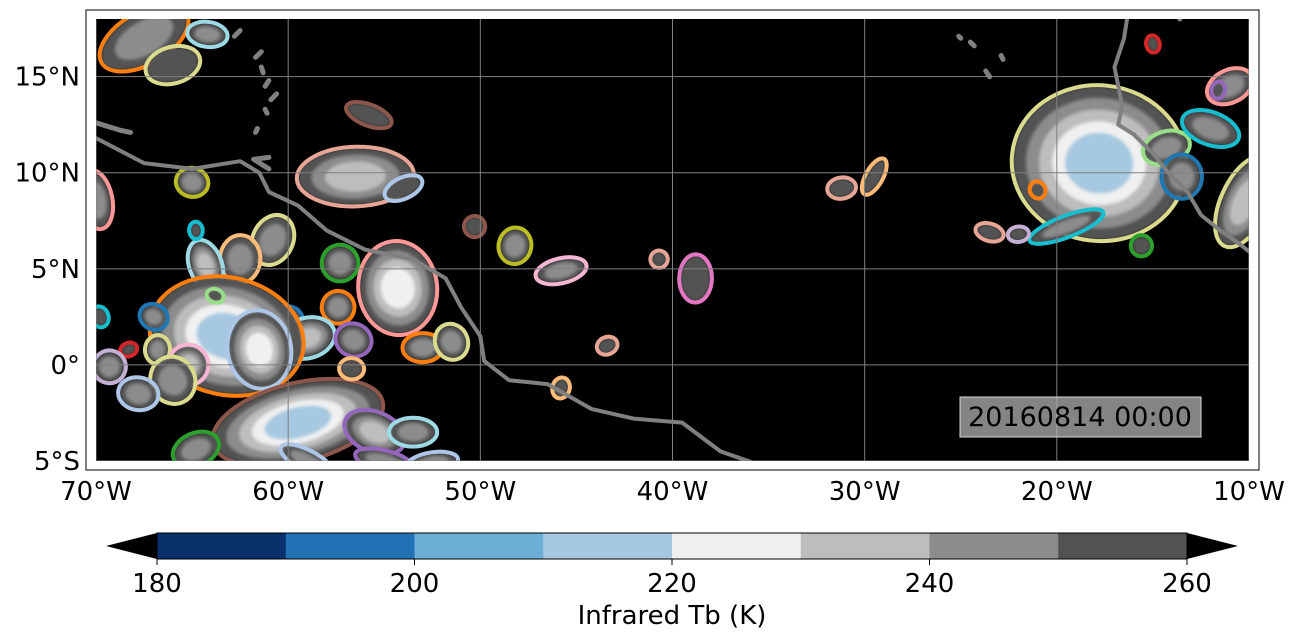  I want to click on colorbar: 180 200 220 240 260 Infrared Tb (K), so click(672, 581).